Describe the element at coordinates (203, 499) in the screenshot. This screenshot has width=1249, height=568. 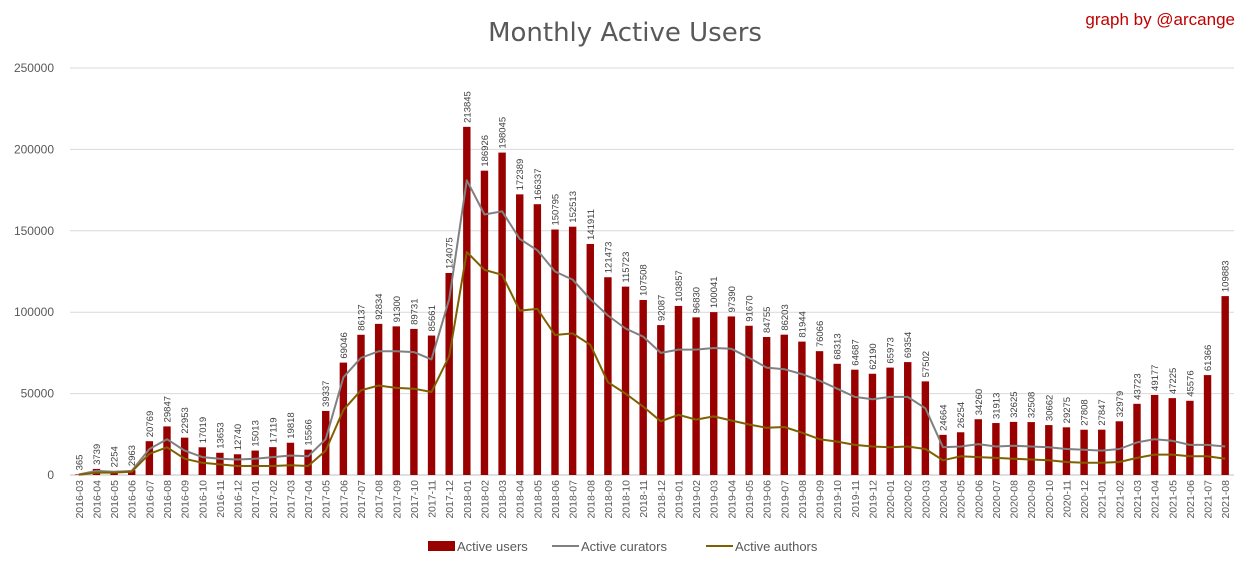
I see `x-tick-label: 2016-10` at that location.